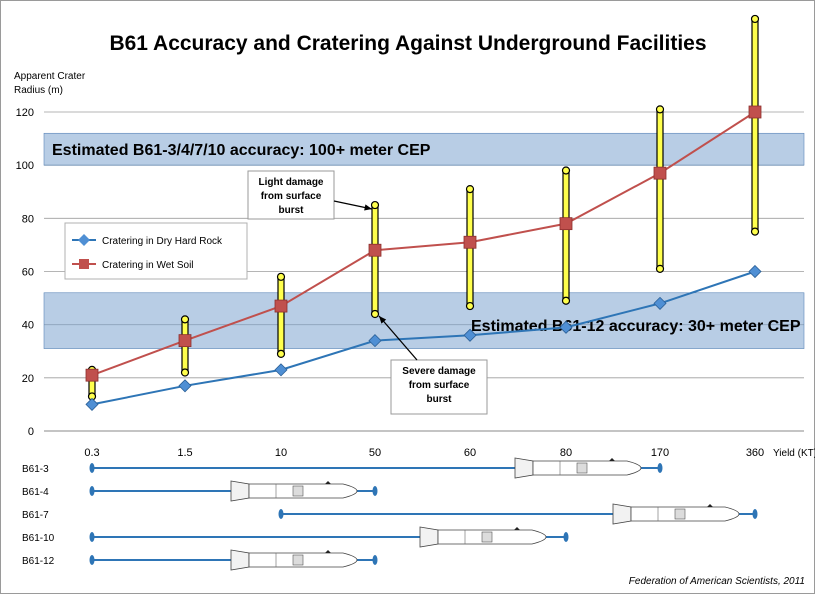 The height and width of the screenshot is (594, 815). What do you see at coordinates (449, 453) in the screenshot?
I see `x-tick-labels: 0.3 1.5 10 50 60 80 170 360 Yield (KT)` at bounding box center [449, 453].